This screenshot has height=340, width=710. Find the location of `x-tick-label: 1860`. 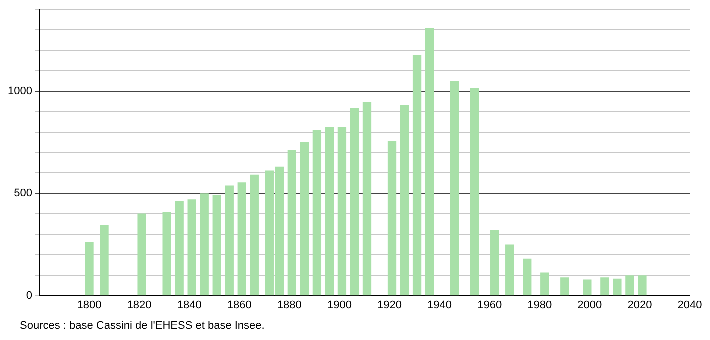

x-tick-label: 1860 is located at coordinates (239, 305).